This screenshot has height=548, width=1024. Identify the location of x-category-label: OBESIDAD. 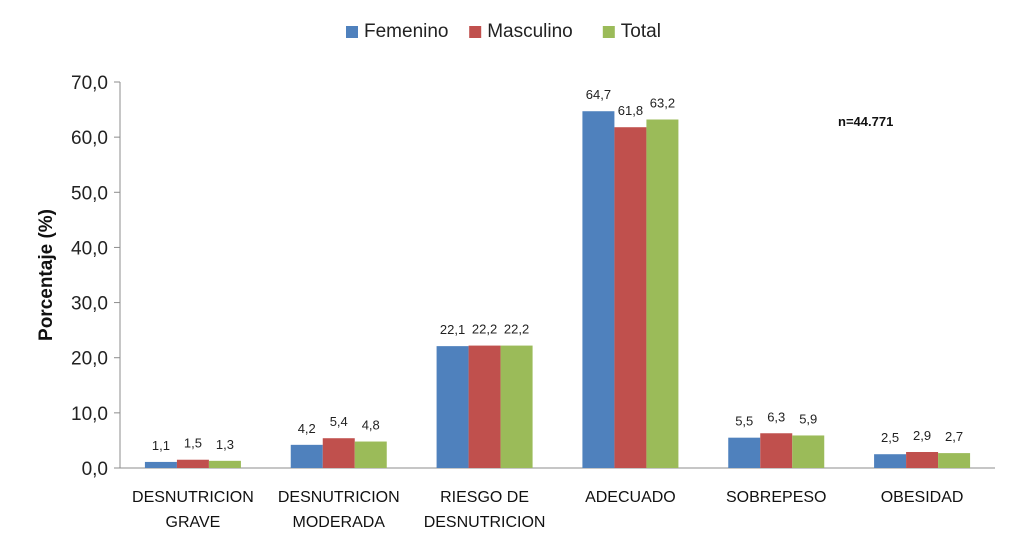
(922, 497).